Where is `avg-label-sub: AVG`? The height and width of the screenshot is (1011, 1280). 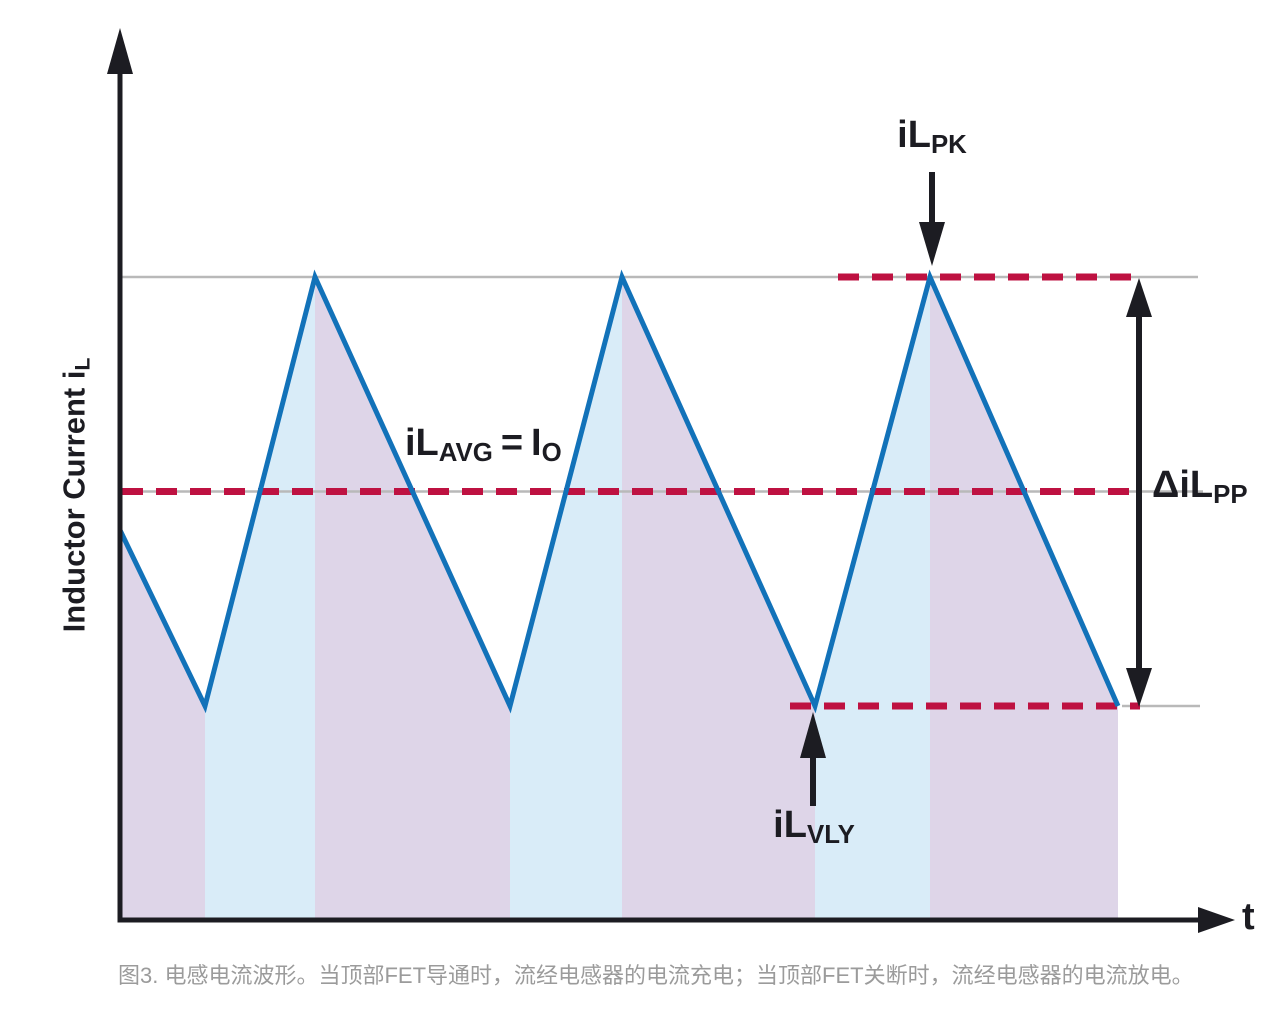
avg-label-sub: AVG is located at coordinates (465, 453).